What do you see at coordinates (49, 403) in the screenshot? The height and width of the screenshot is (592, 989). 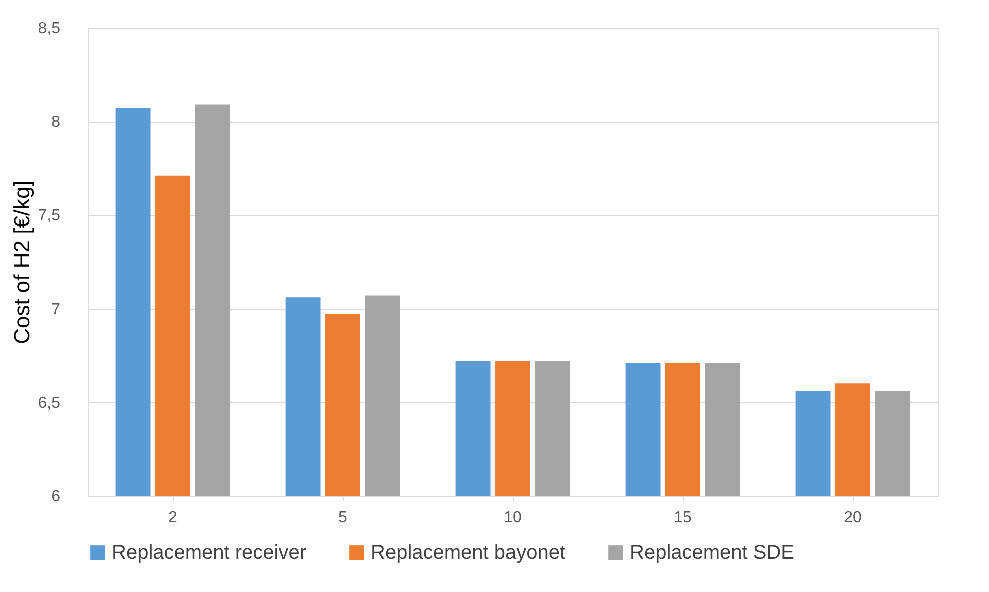 I see `y-tick-label: 6,5` at bounding box center [49, 403].